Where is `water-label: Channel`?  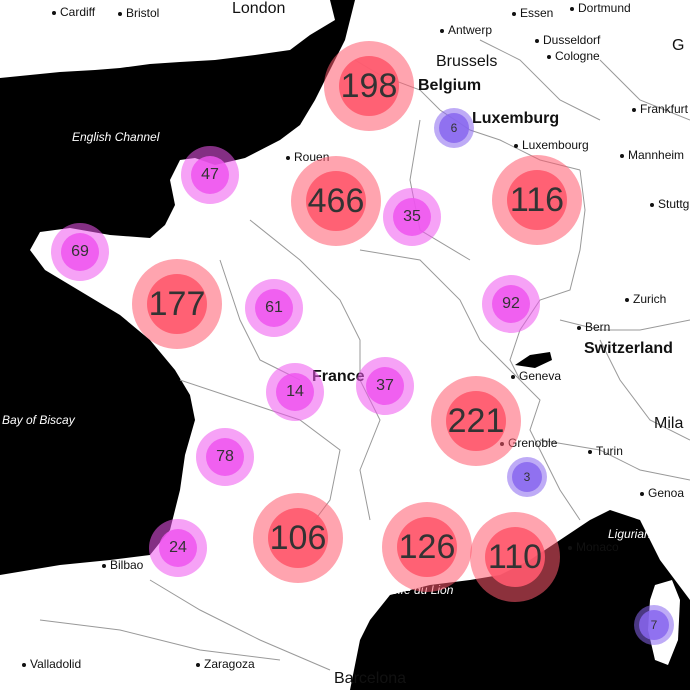 water-label: Channel is located at coordinates (24, 38).